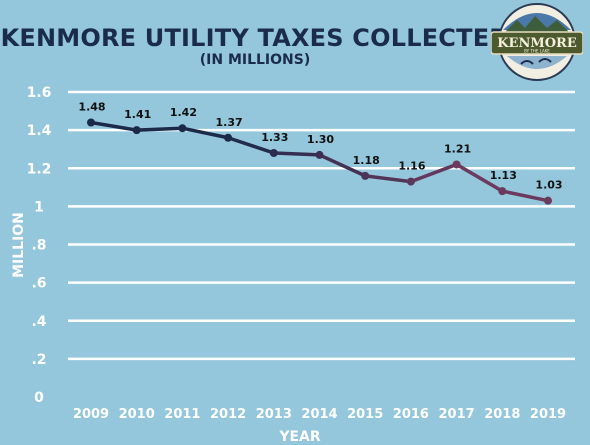 This screenshot has width=590, height=445. What do you see at coordinates (91, 414) in the screenshot?
I see `x-tick-label: 2009` at bounding box center [91, 414].